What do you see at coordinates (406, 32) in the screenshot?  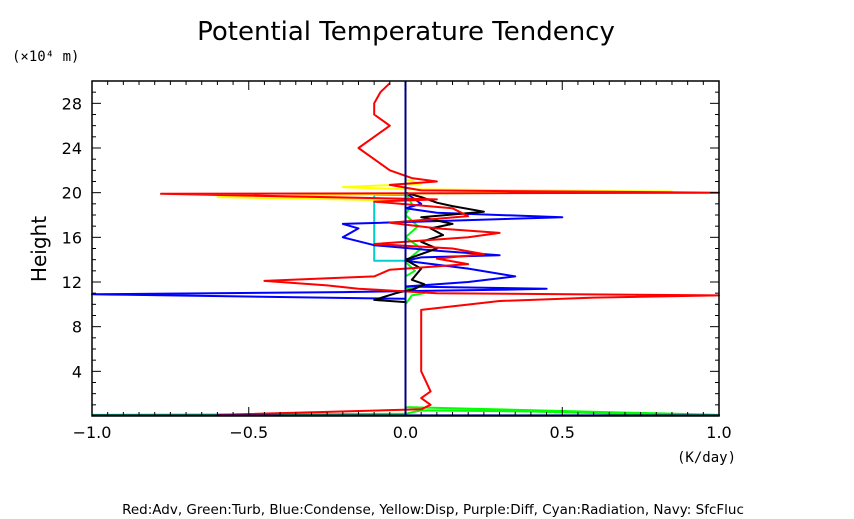 I see `chart-title: Potential Temperature Tendency` at bounding box center [406, 32].